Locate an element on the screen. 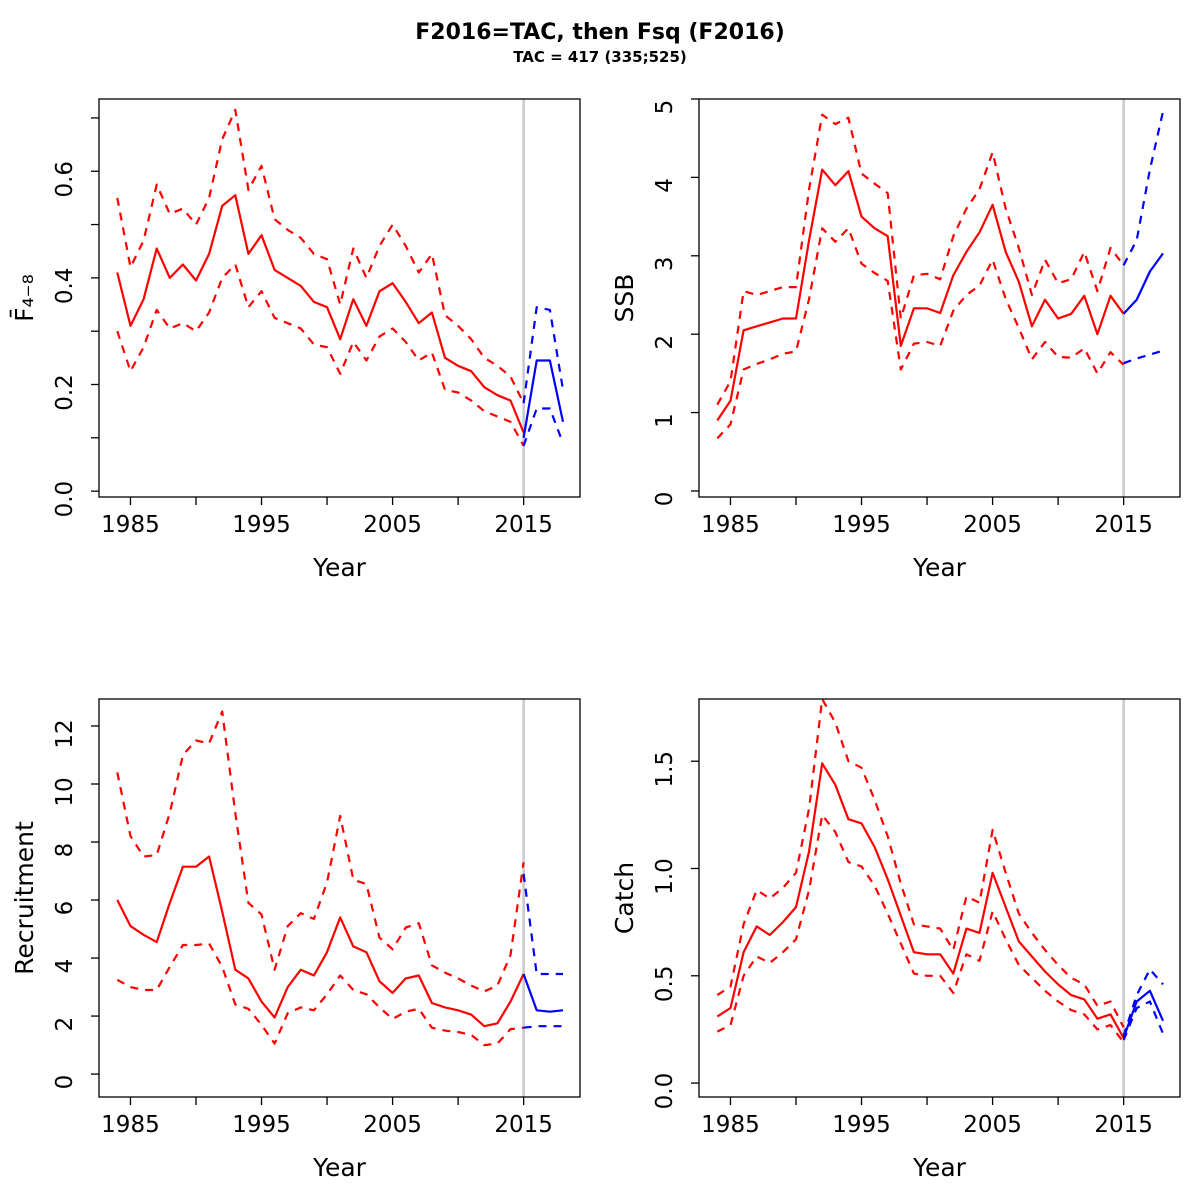 The image size is (1200, 1200). ssb-ci-upper-line is located at coordinates (920, 259).